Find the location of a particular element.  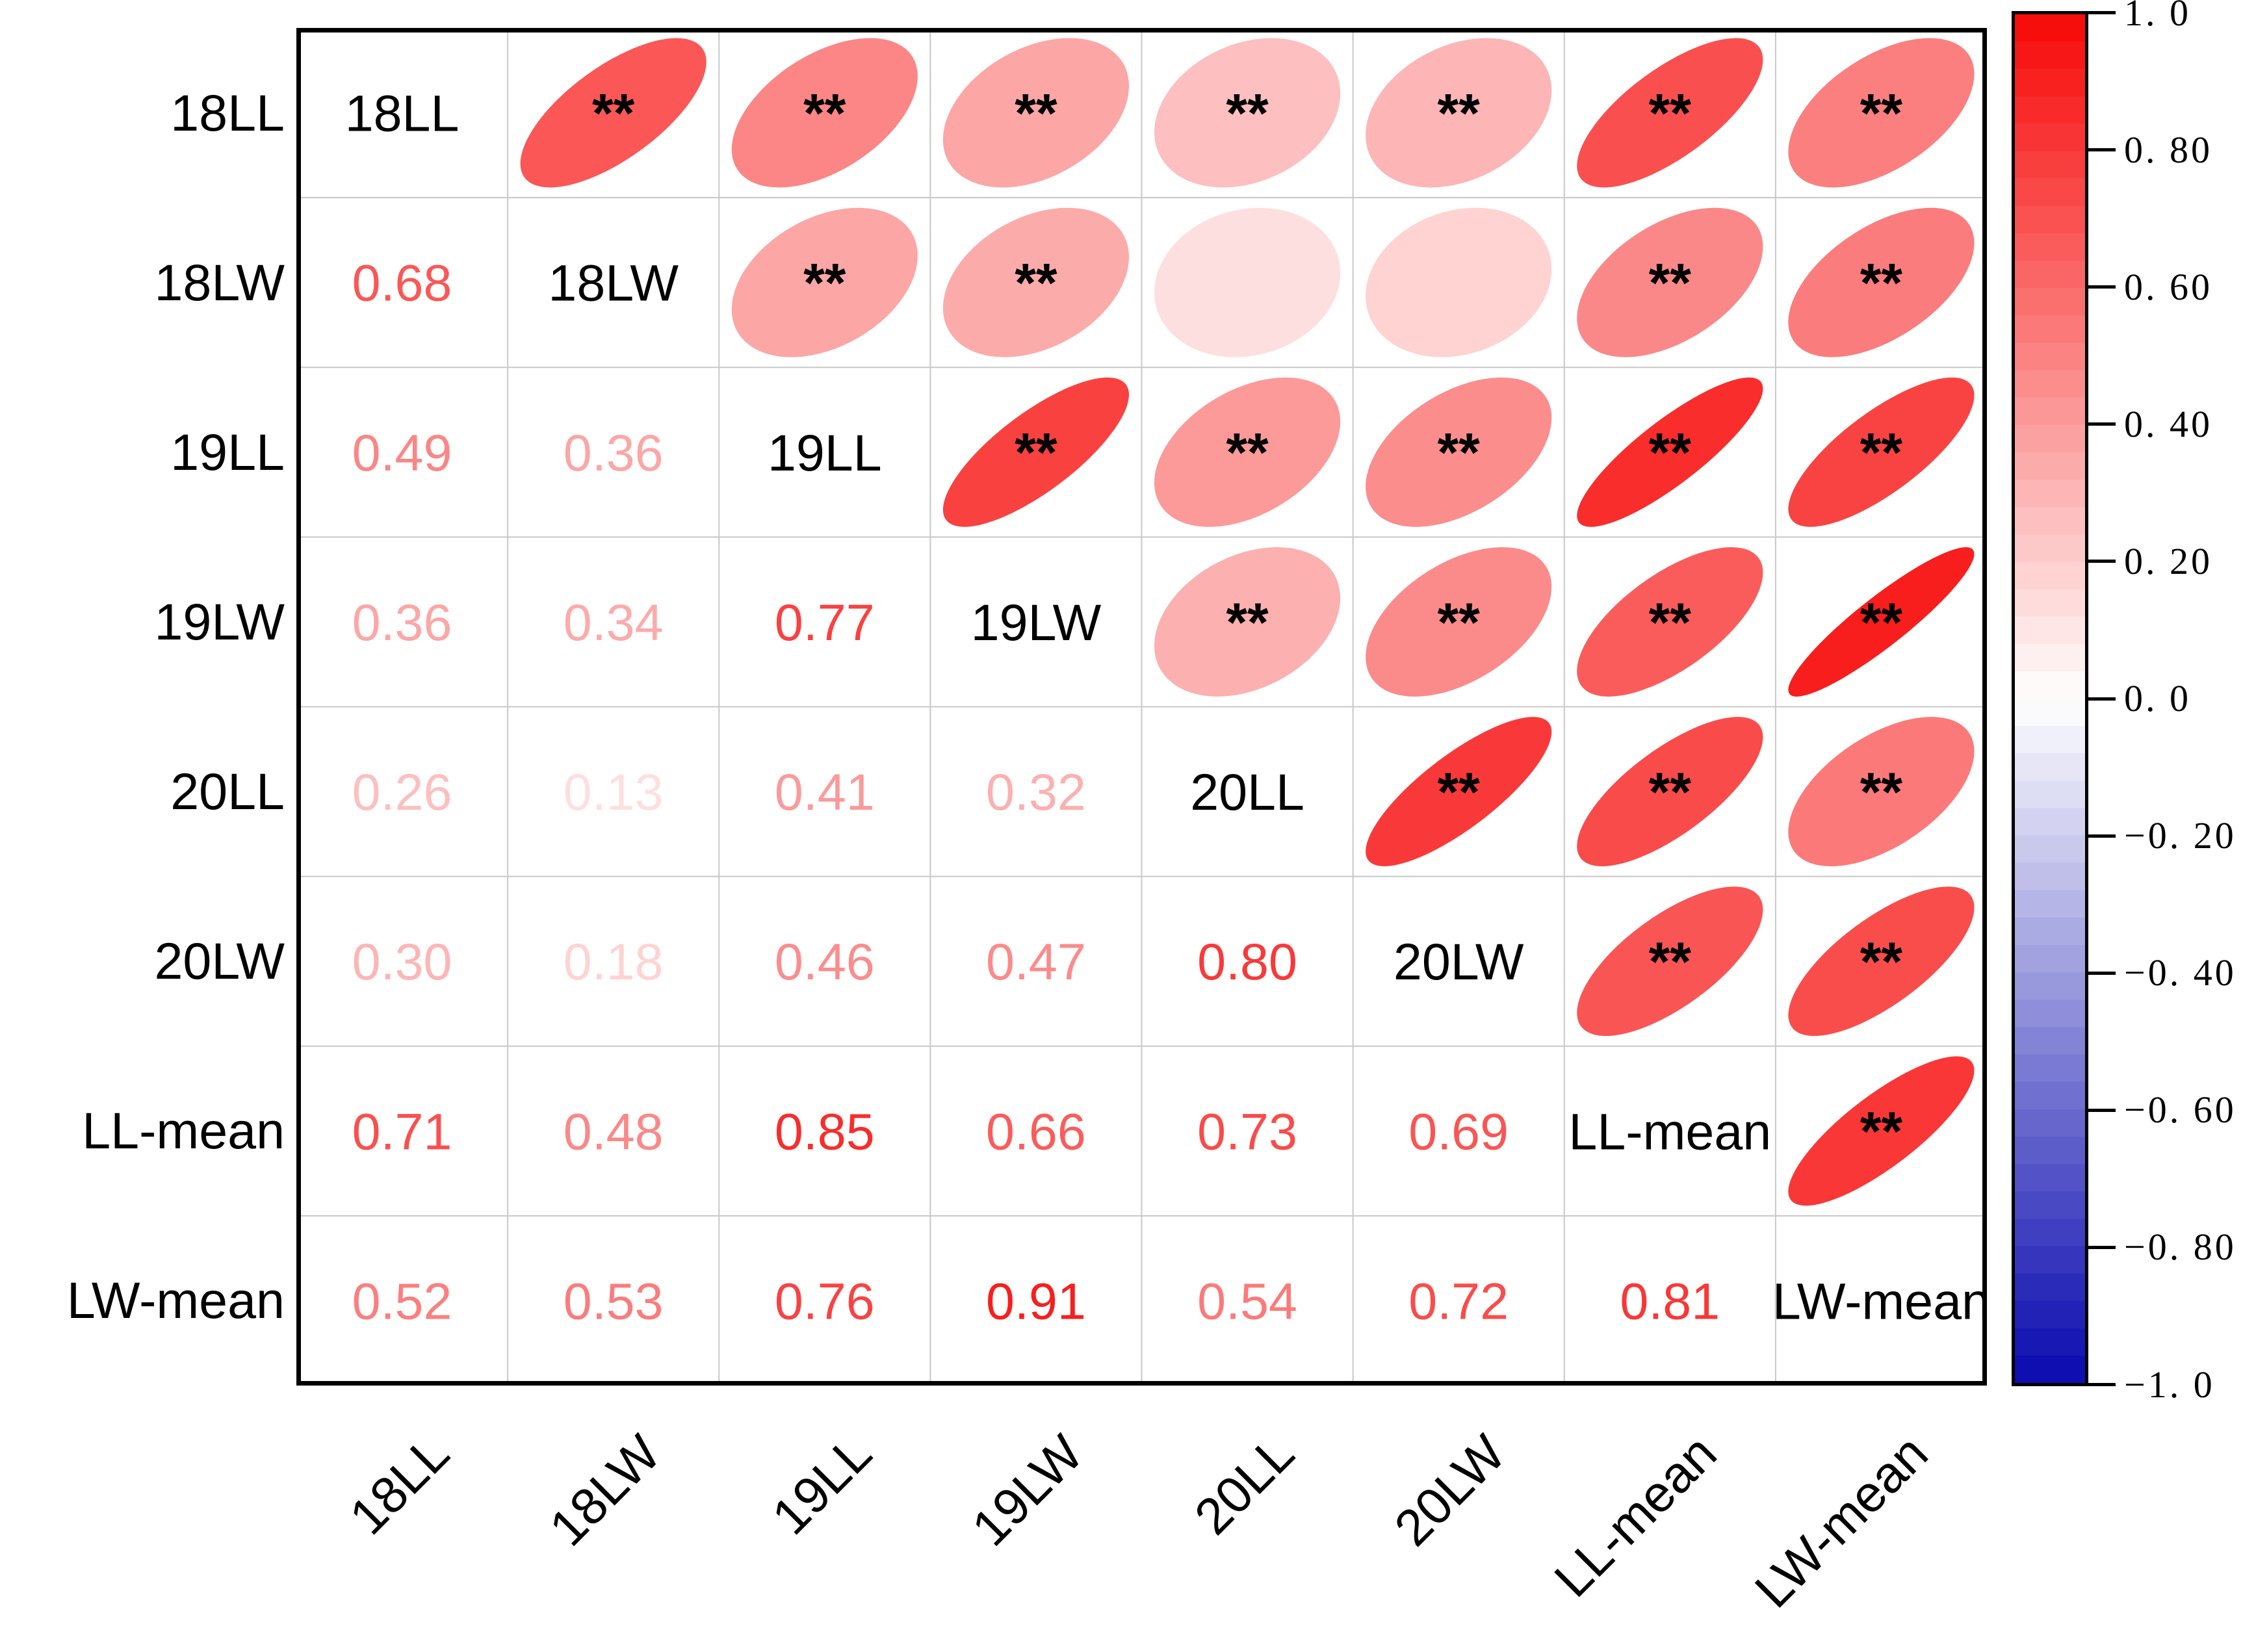

significance-stars-20LW-LW-mean: ** is located at coordinates (1881, 962).